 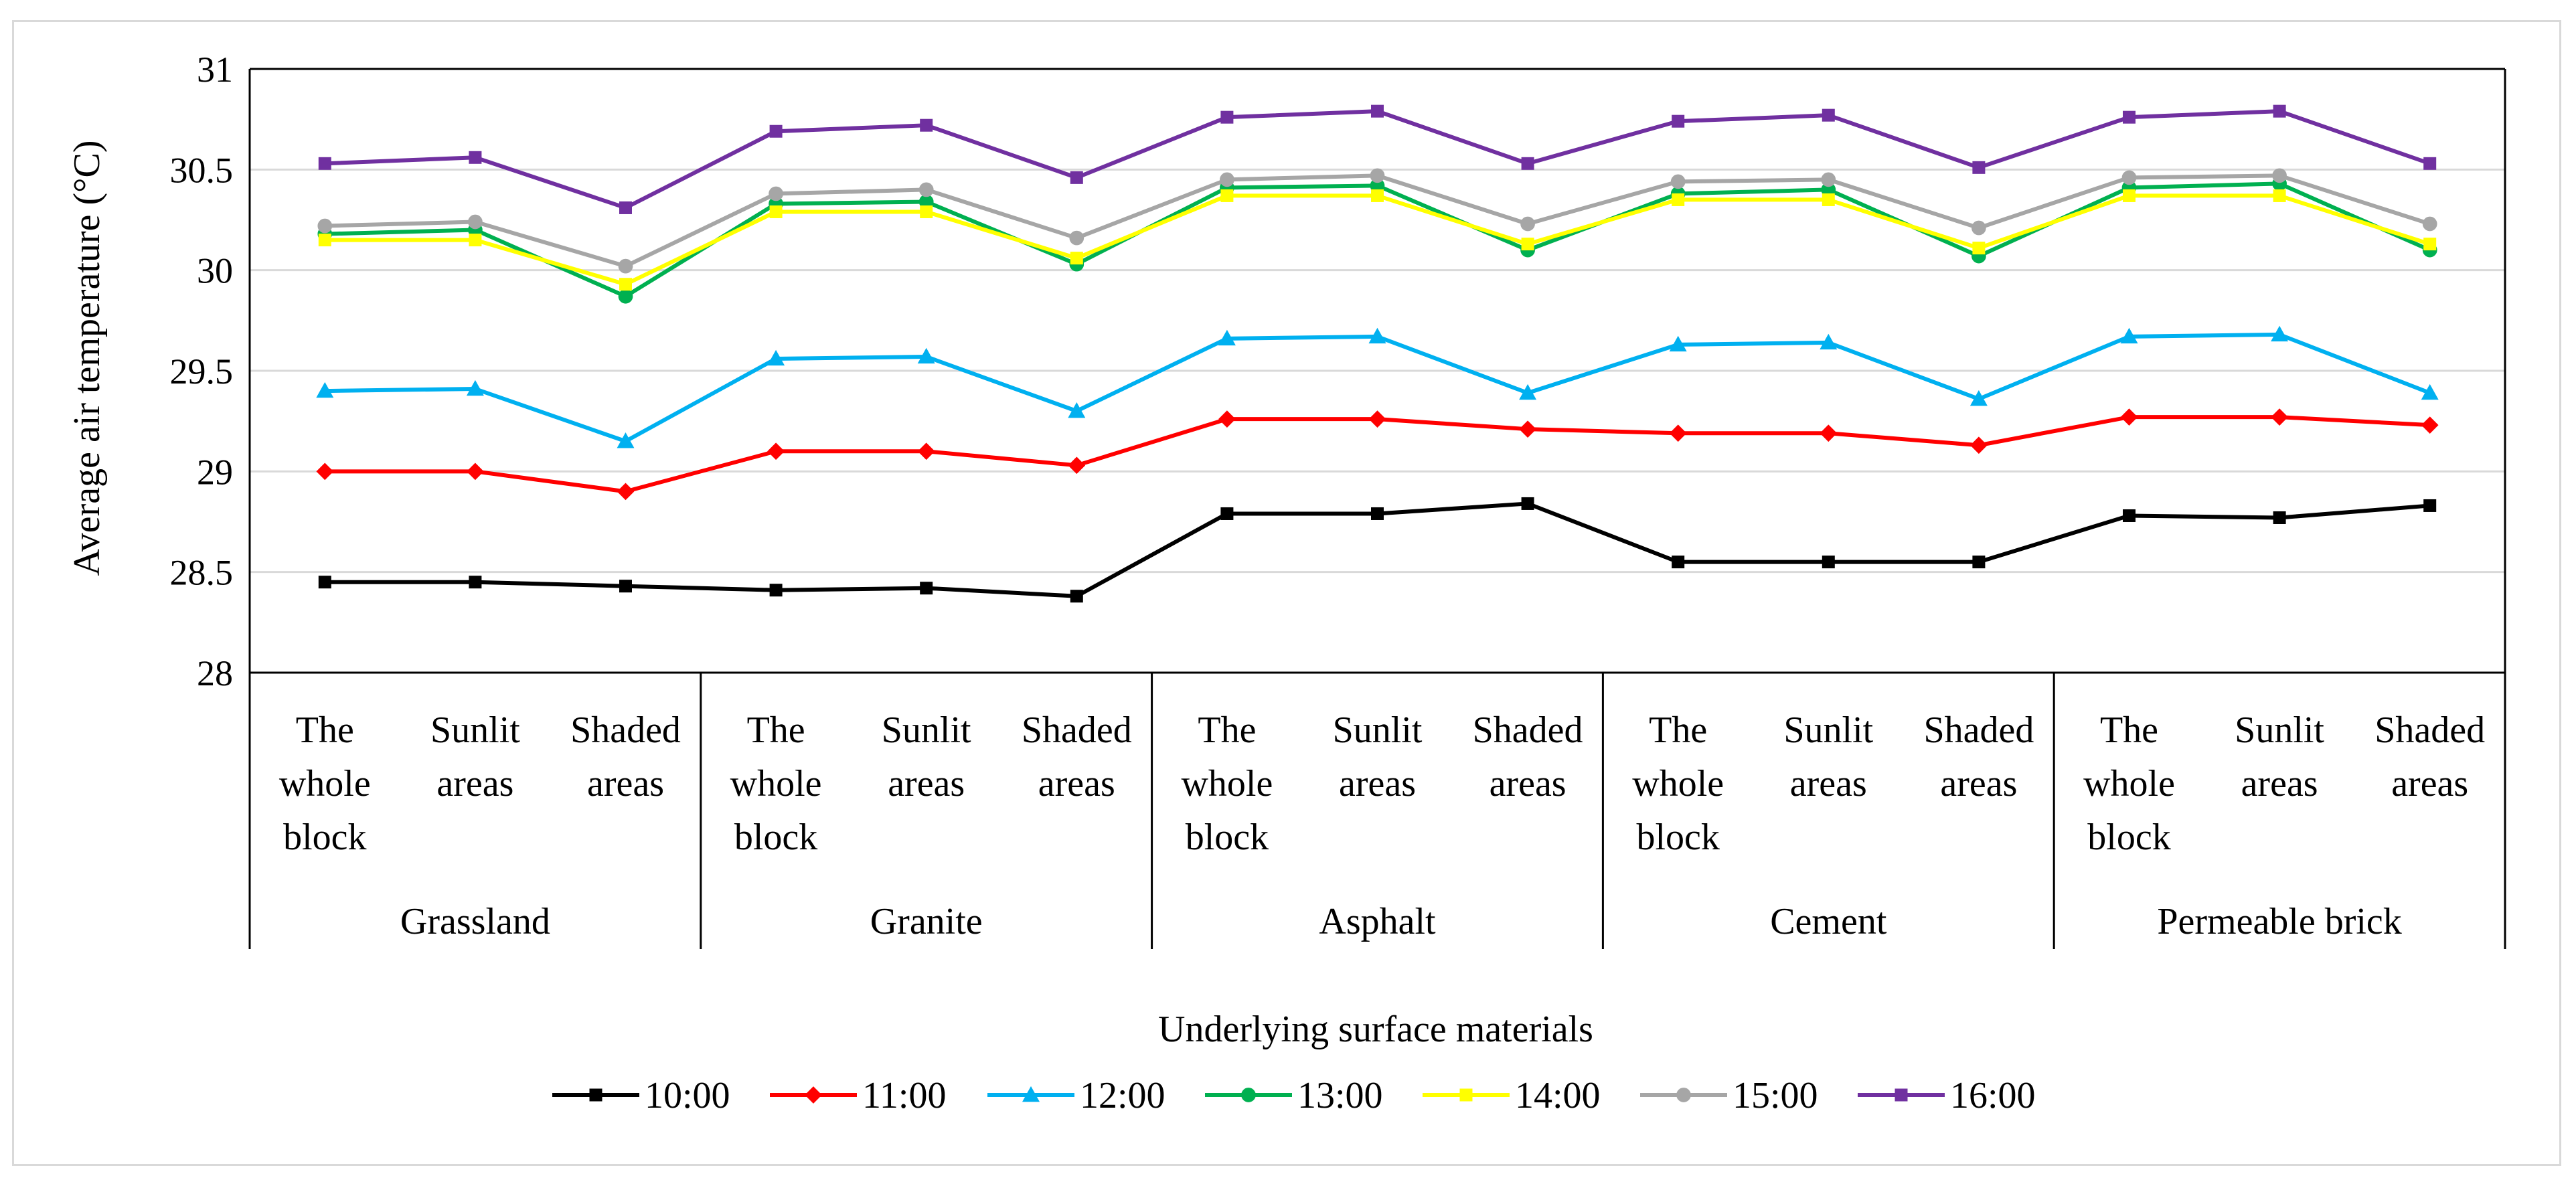 I want to click on y-tick-label: 30, so click(x=215, y=271).